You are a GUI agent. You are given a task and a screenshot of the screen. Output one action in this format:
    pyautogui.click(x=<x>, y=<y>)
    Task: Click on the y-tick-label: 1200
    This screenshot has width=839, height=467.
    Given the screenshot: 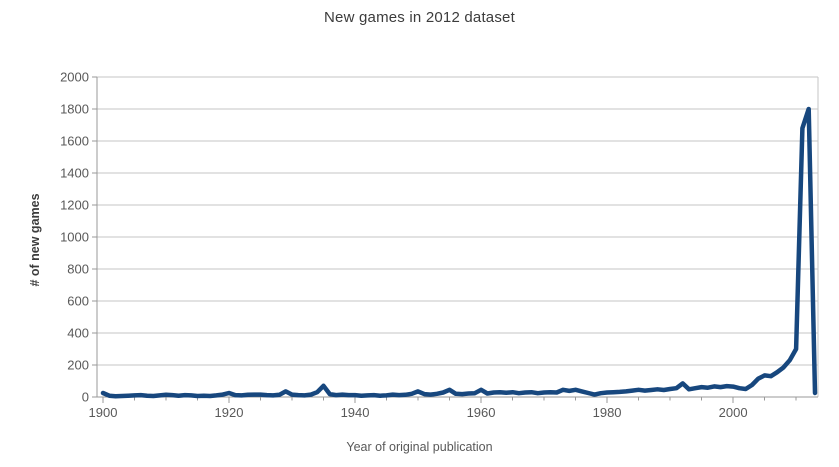 What is the action you would take?
    pyautogui.click(x=74, y=205)
    